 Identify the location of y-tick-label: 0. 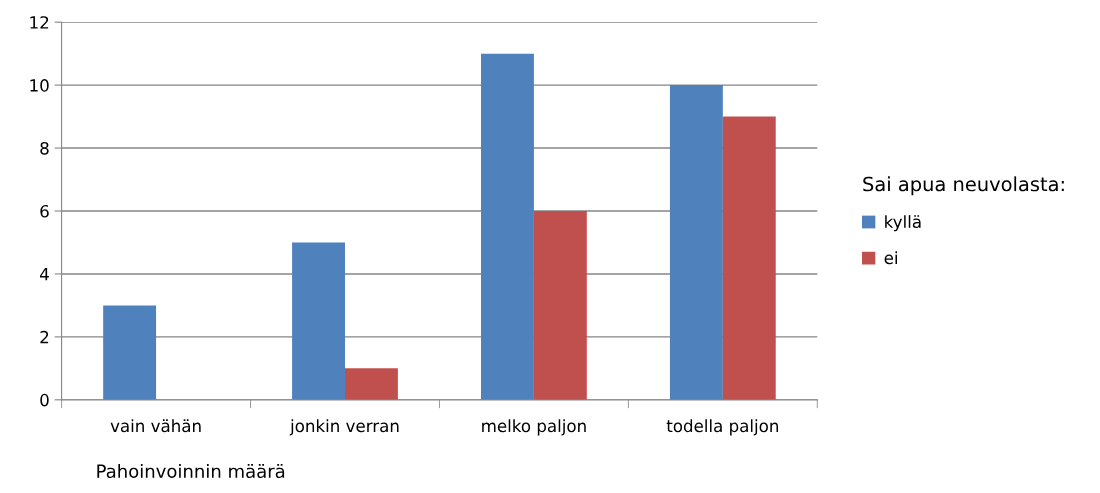
(44, 400).